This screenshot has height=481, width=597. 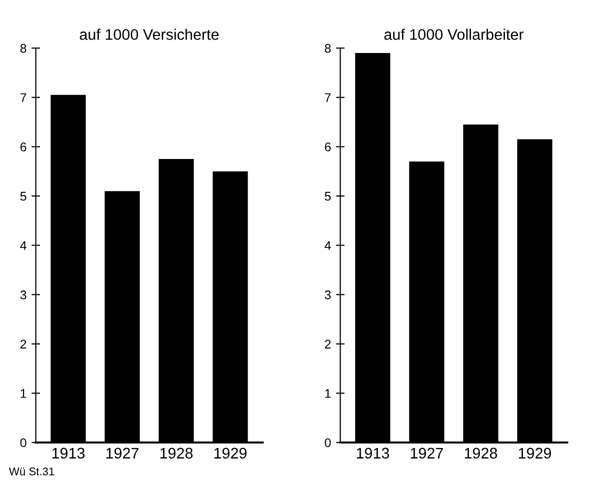 I want to click on chart-title: auf 1000 Vollarbeiter, so click(x=454, y=34).